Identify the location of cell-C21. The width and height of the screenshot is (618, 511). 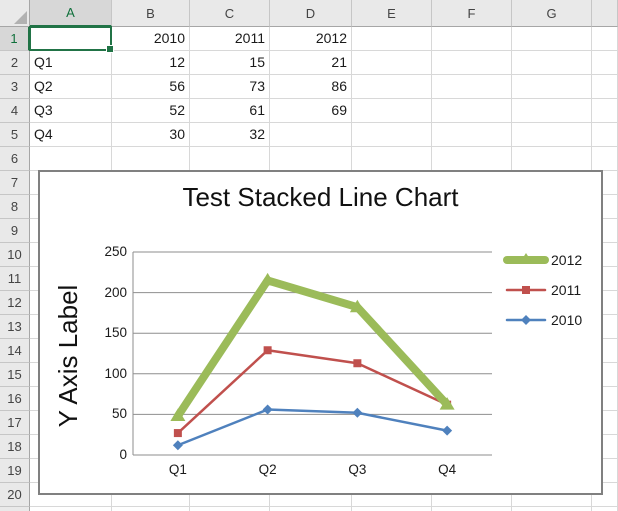
(230, 509).